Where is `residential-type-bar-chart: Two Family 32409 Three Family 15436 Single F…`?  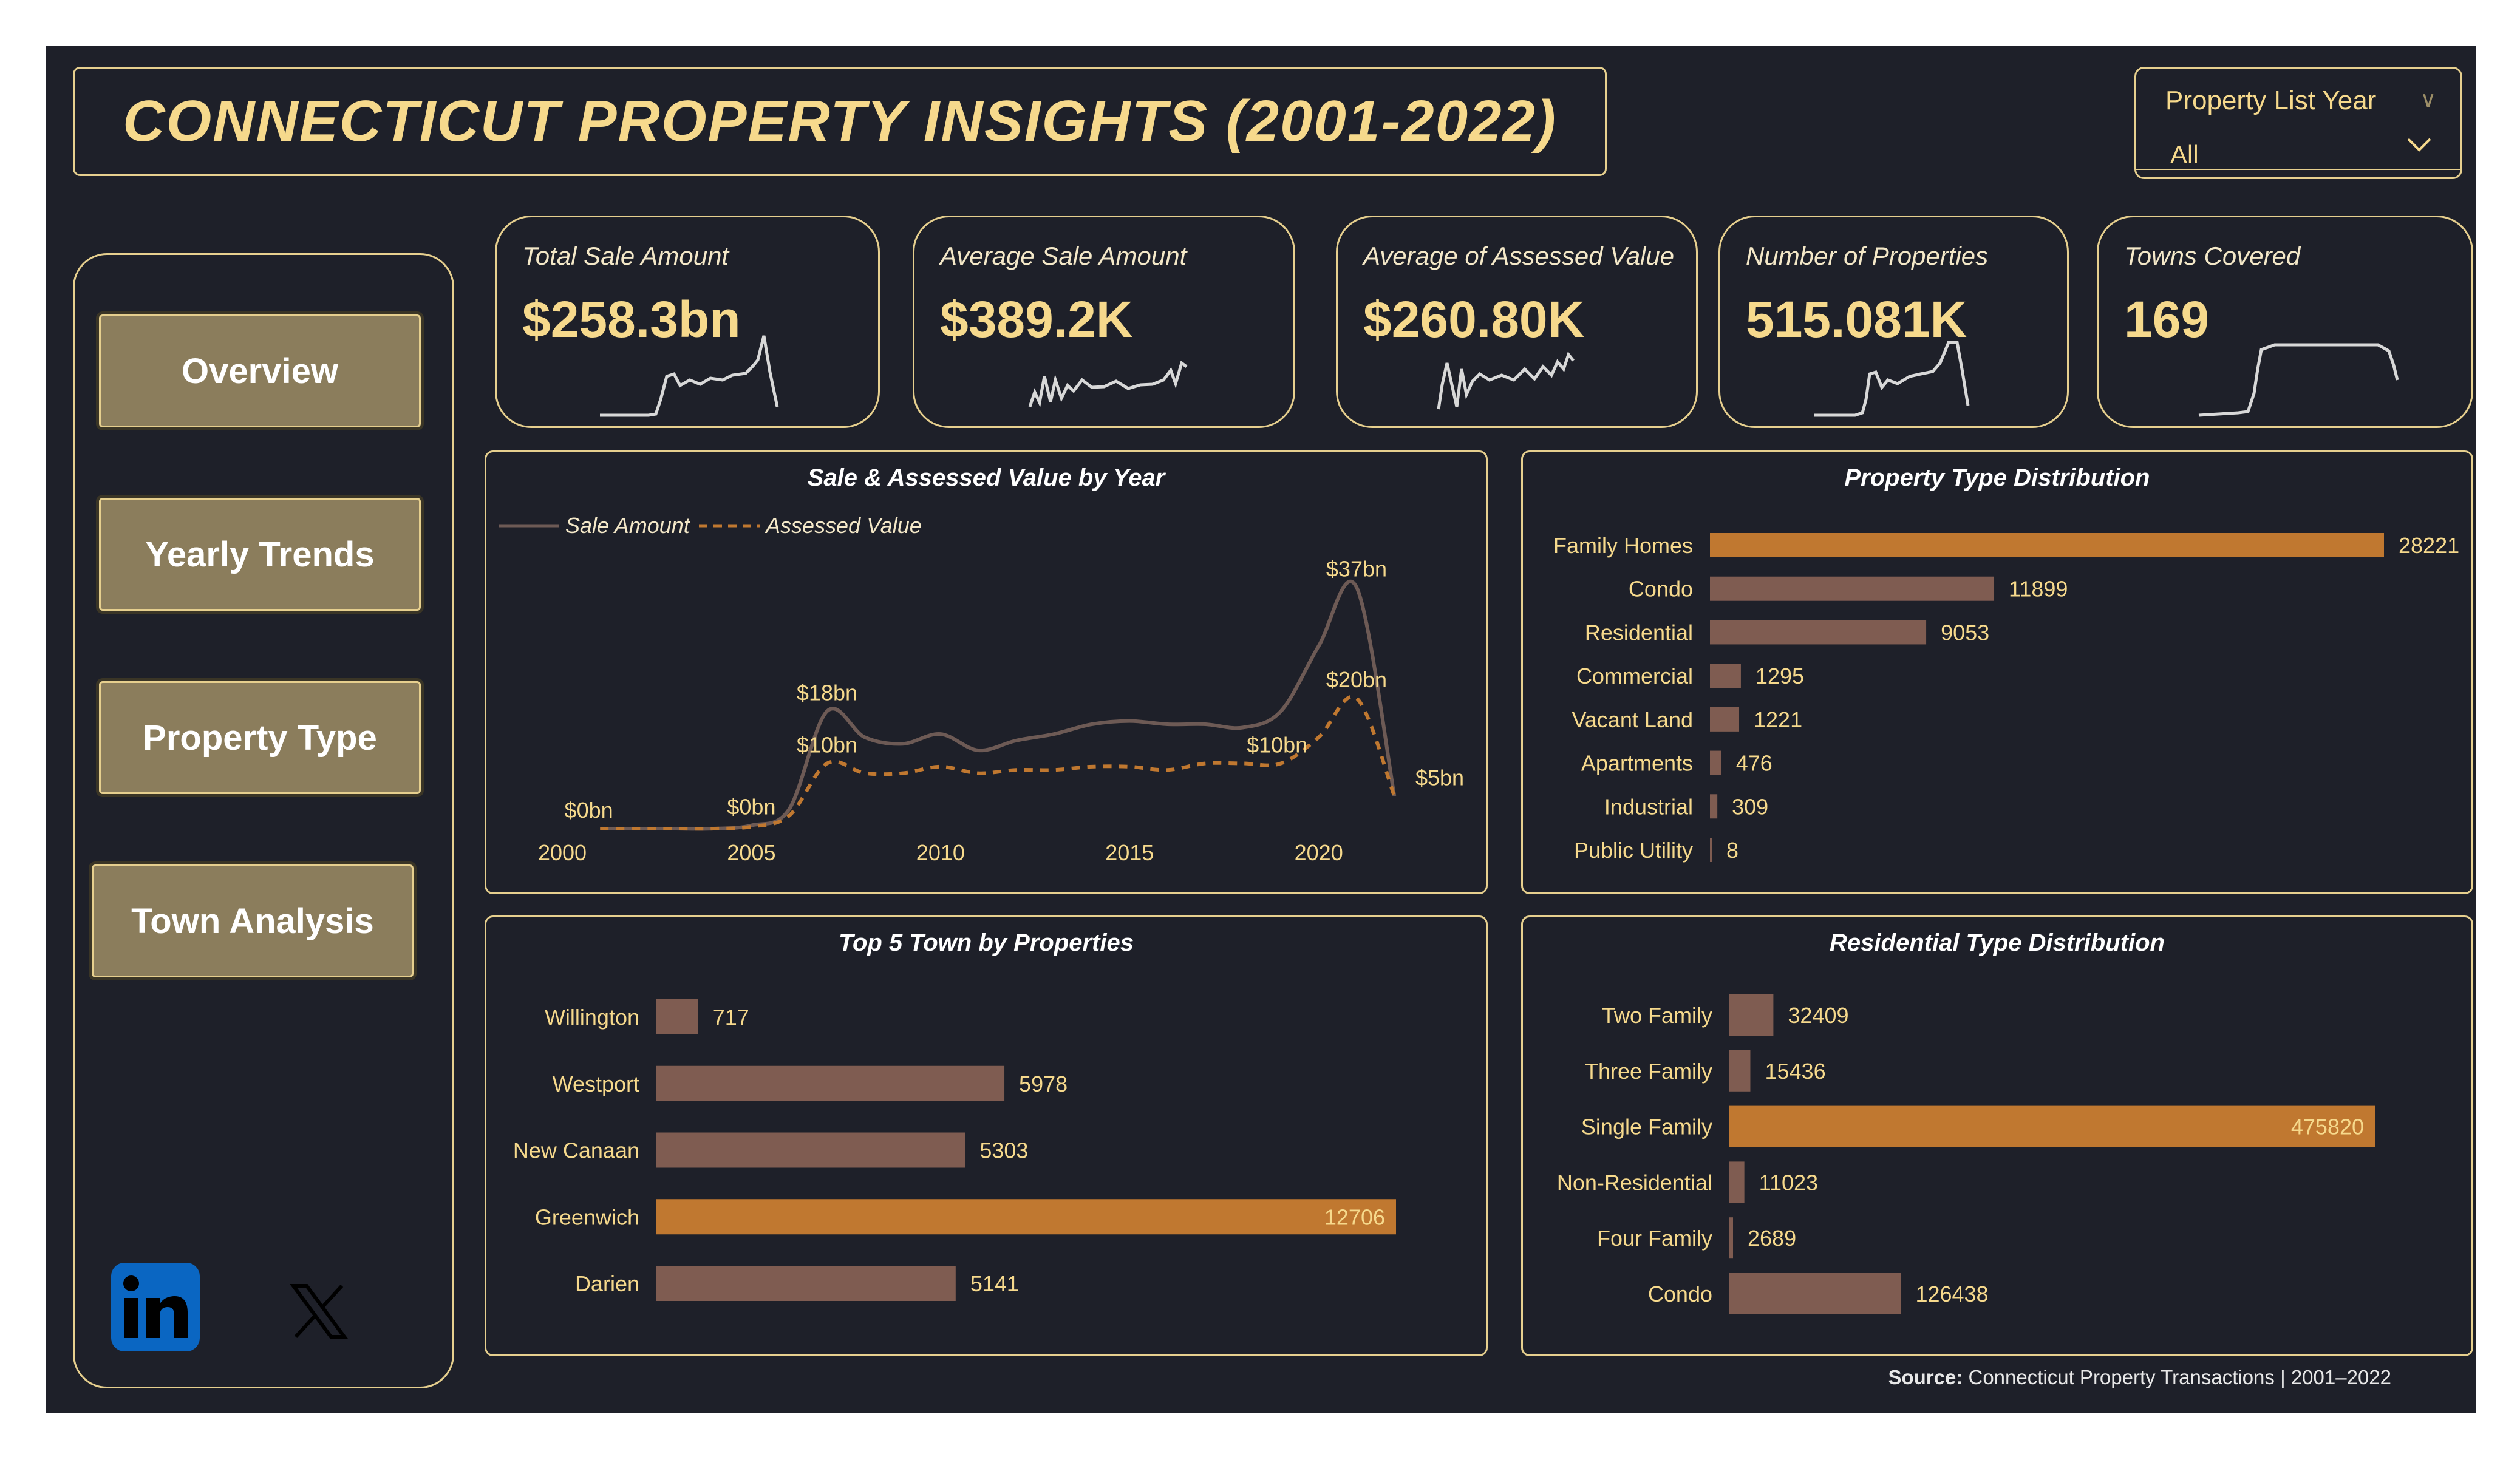 residential-type-bar-chart: Two Family 32409 Three Family 15436 Single F… is located at coordinates (1966, 1154).